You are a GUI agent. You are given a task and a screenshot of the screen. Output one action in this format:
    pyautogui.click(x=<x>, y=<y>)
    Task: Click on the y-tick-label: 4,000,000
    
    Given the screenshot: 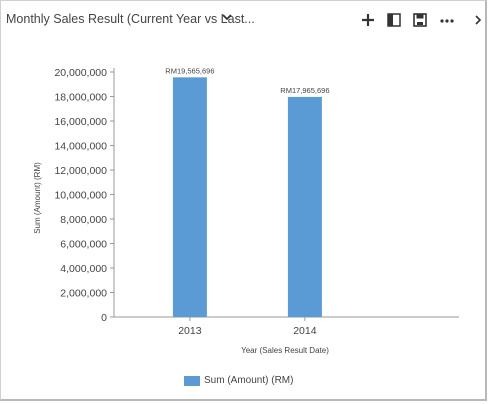 What is the action you would take?
    pyautogui.click(x=83, y=269)
    